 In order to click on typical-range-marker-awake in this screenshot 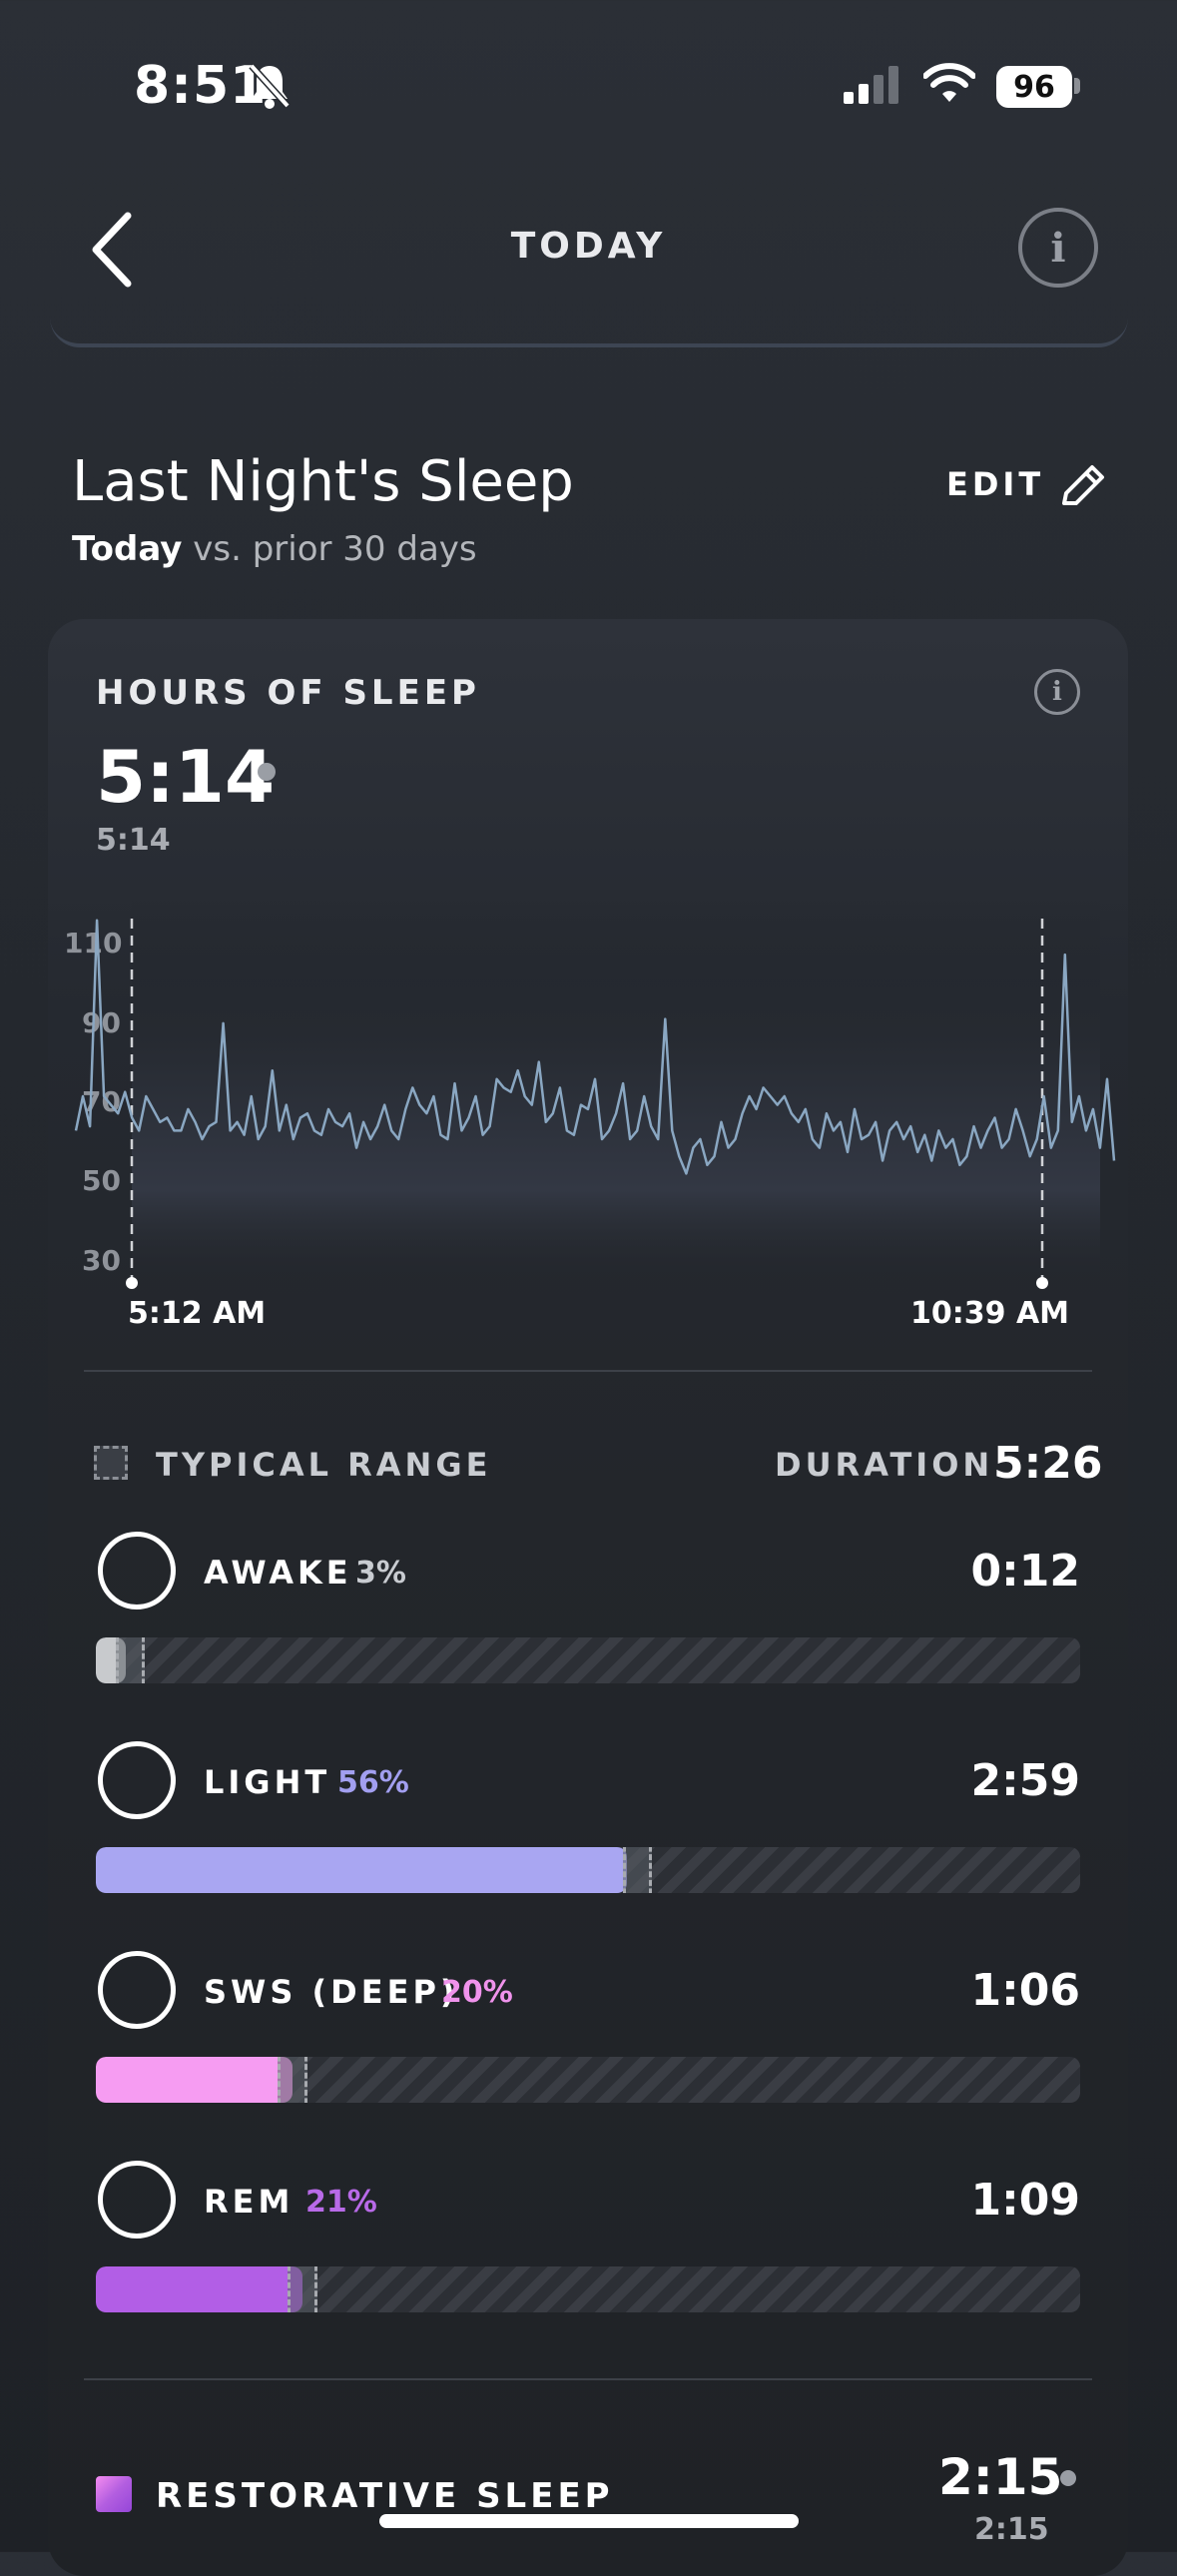, I will do `click(130, 1660)`.